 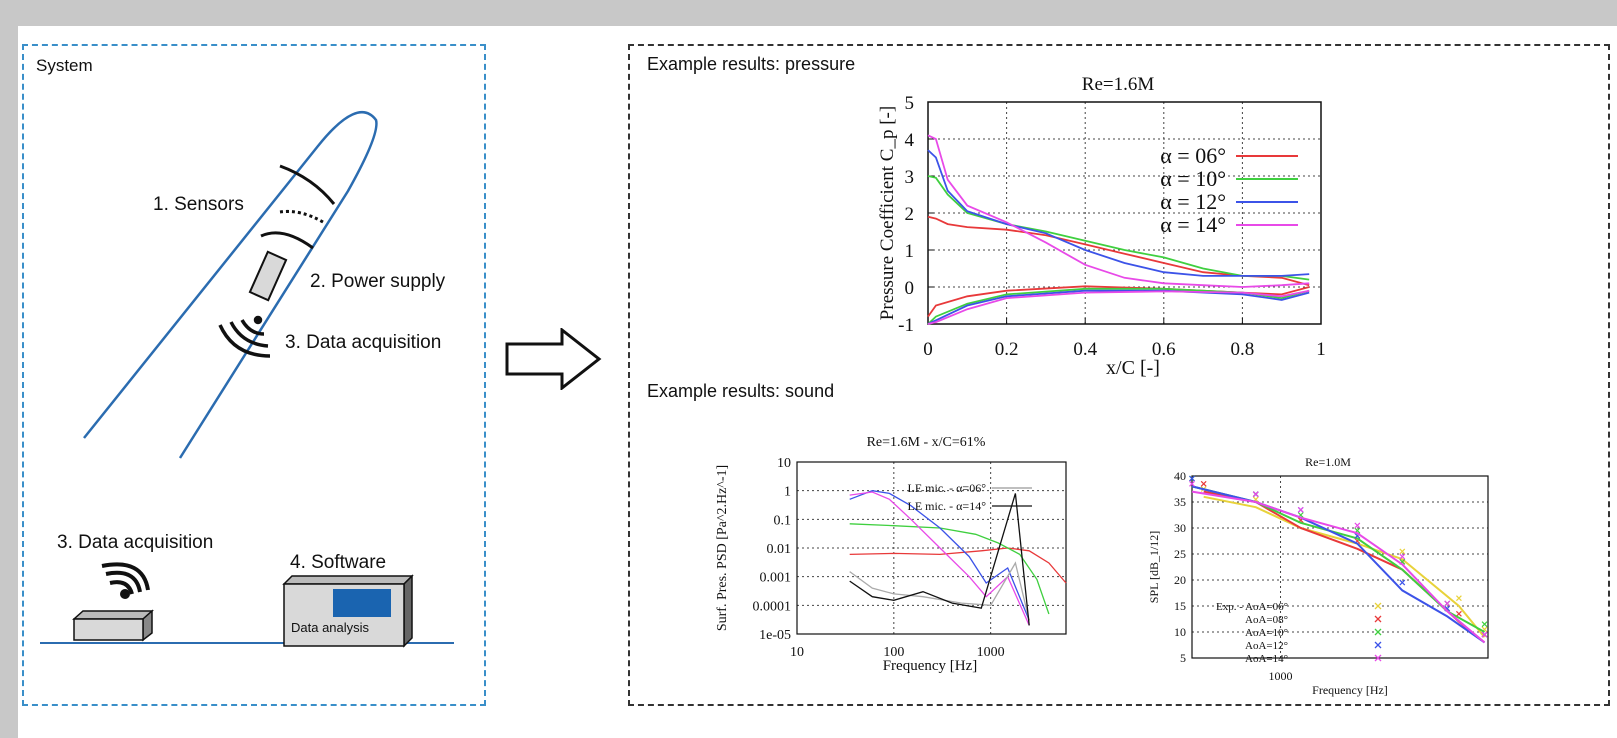 What do you see at coordinates (1085, 349) in the screenshot?
I see `x-tick-label: 0.4` at bounding box center [1085, 349].